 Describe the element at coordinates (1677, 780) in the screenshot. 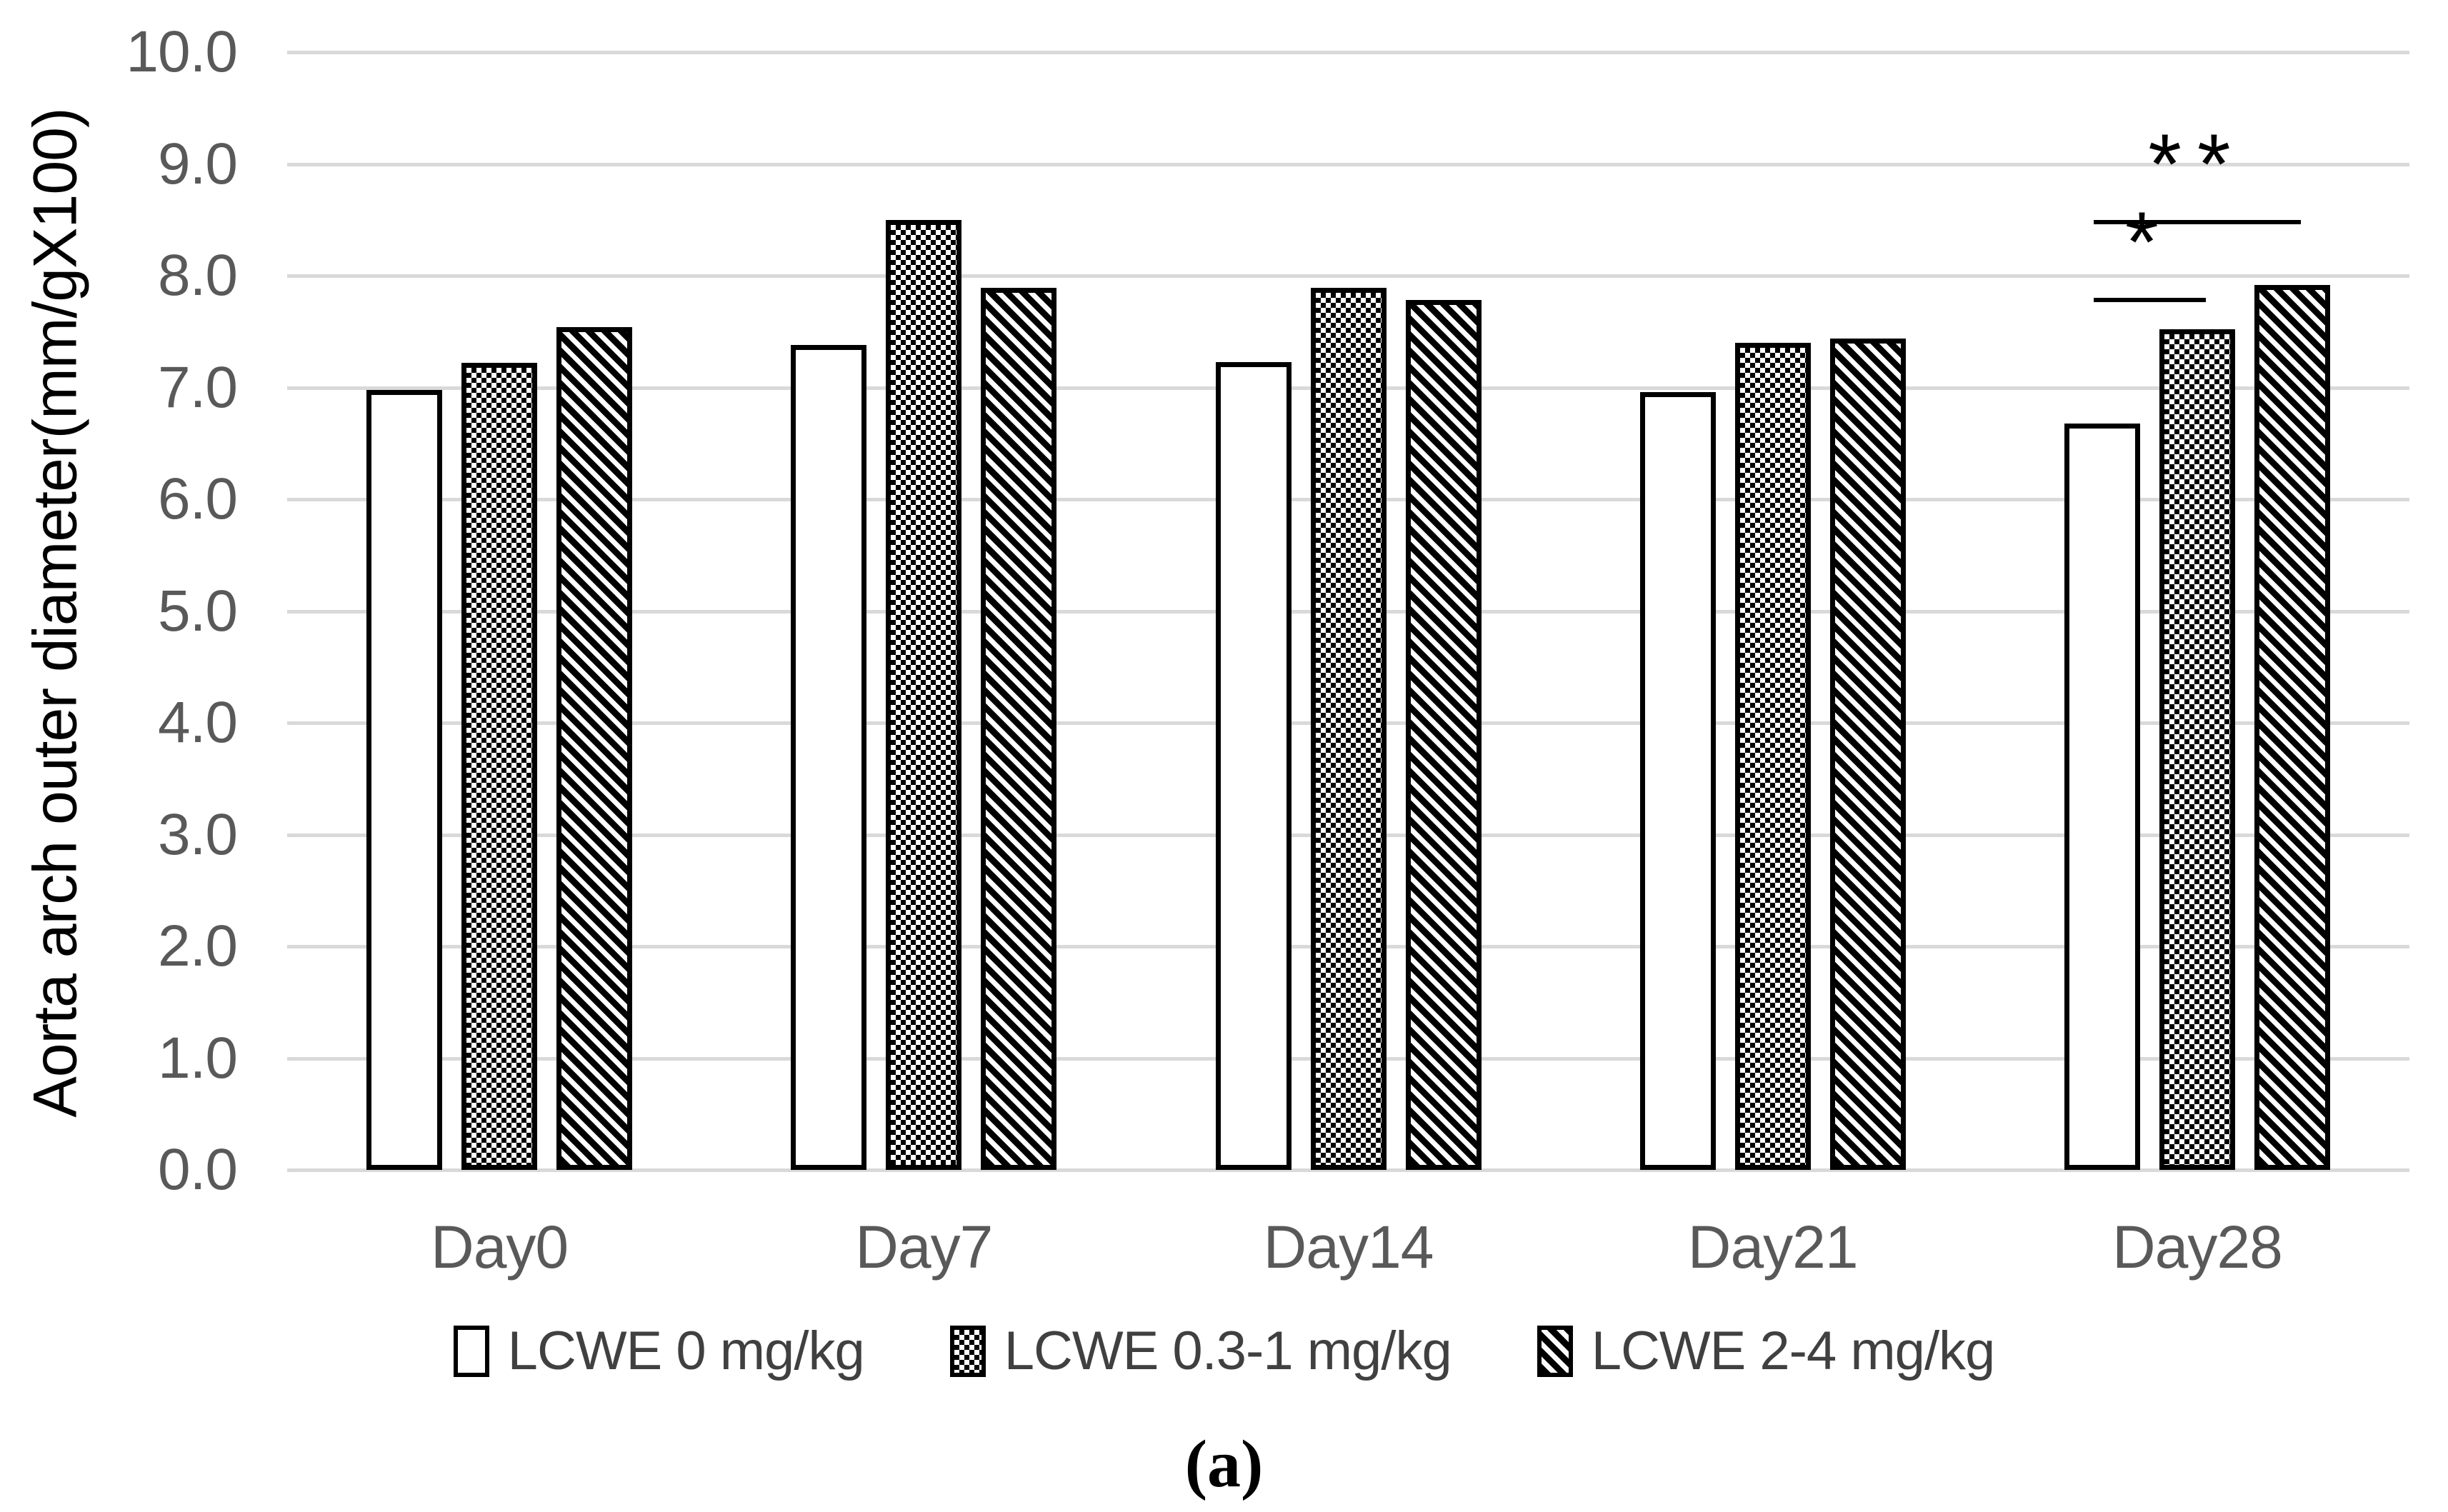

I see `bar-Day21-series0` at that location.